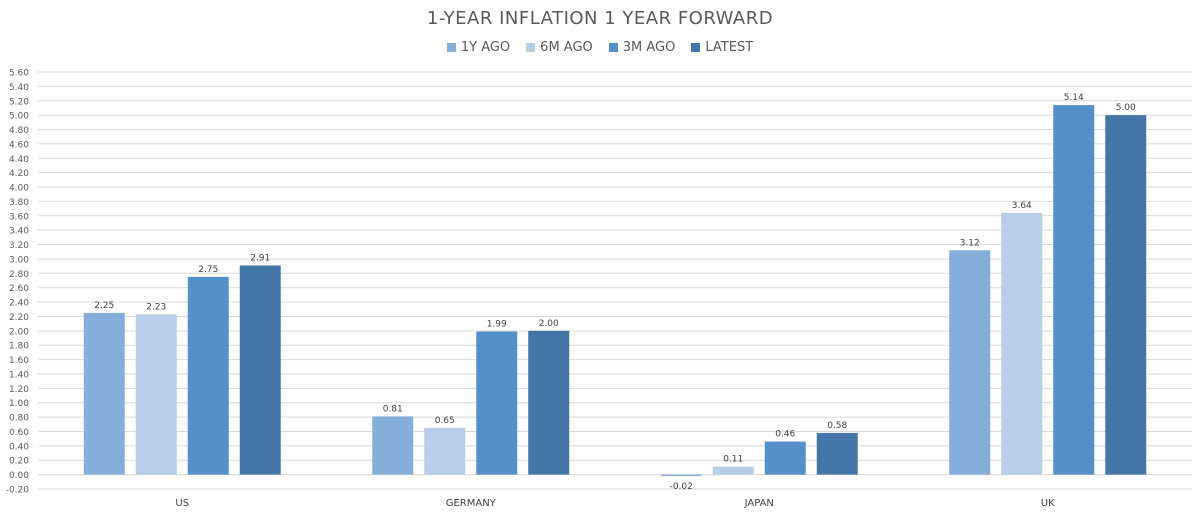  Describe the element at coordinates (19, 203) in the screenshot. I see `y-tick-label: 3.80` at that location.